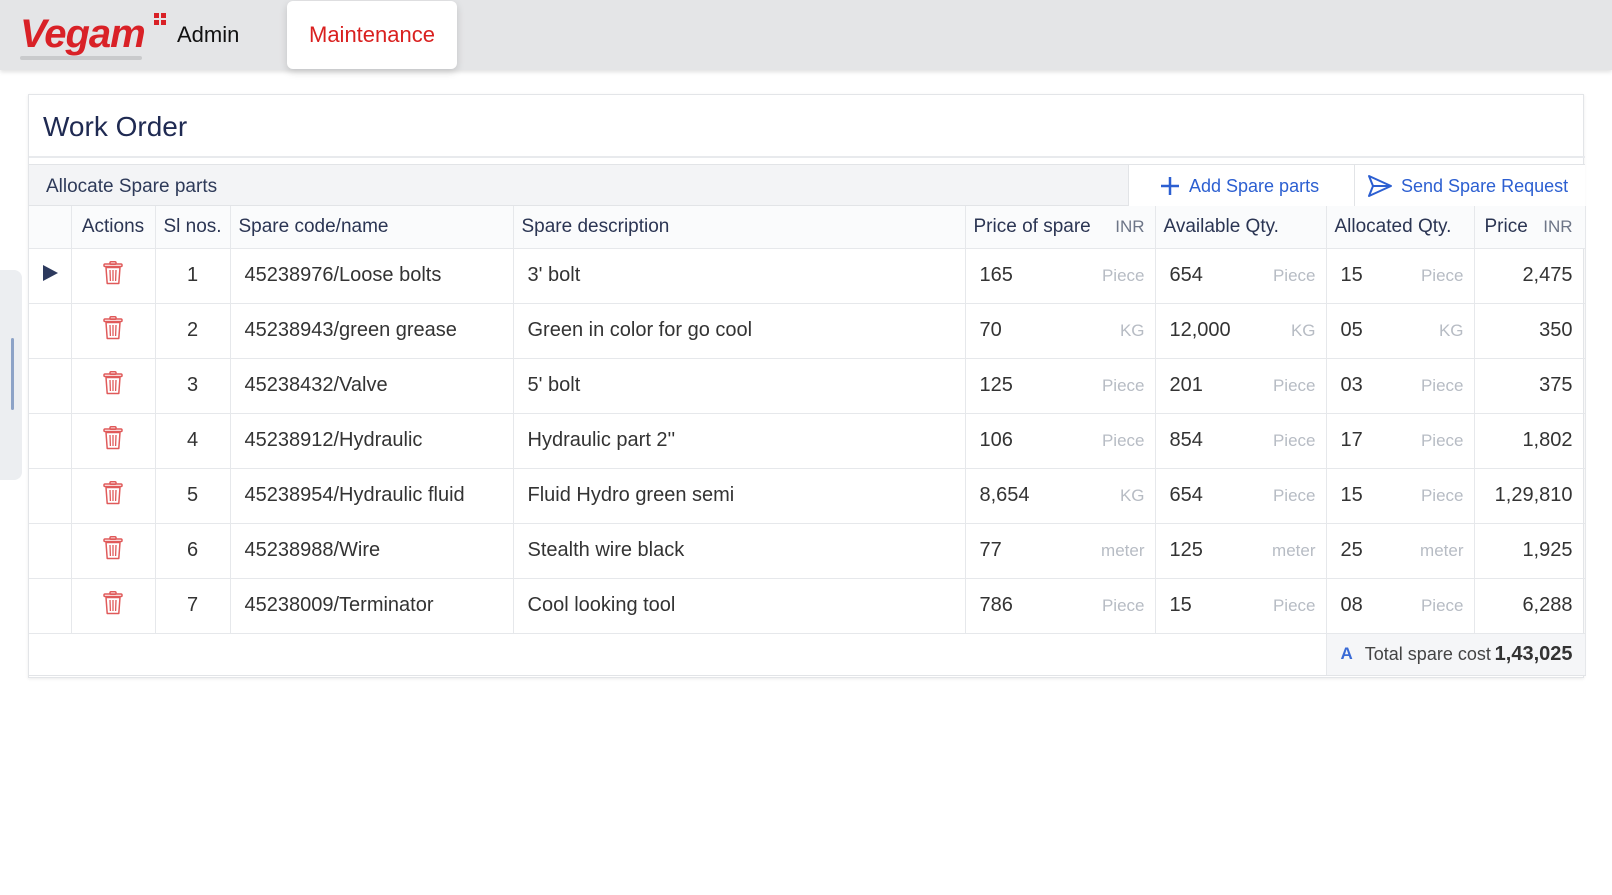  What do you see at coordinates (1558, 226) in the screenshot?
I see `header-total-currency: INR` at bounding box center [1558, 226].